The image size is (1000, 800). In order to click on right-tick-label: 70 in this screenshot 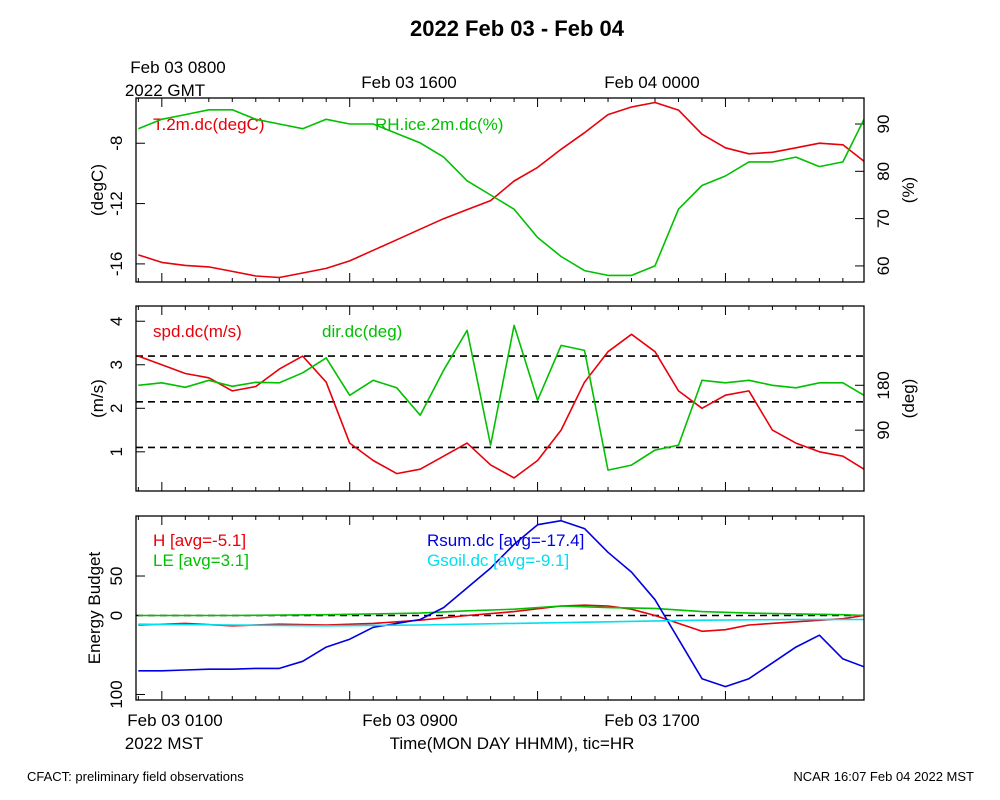, I will do `click(883, 218)`.